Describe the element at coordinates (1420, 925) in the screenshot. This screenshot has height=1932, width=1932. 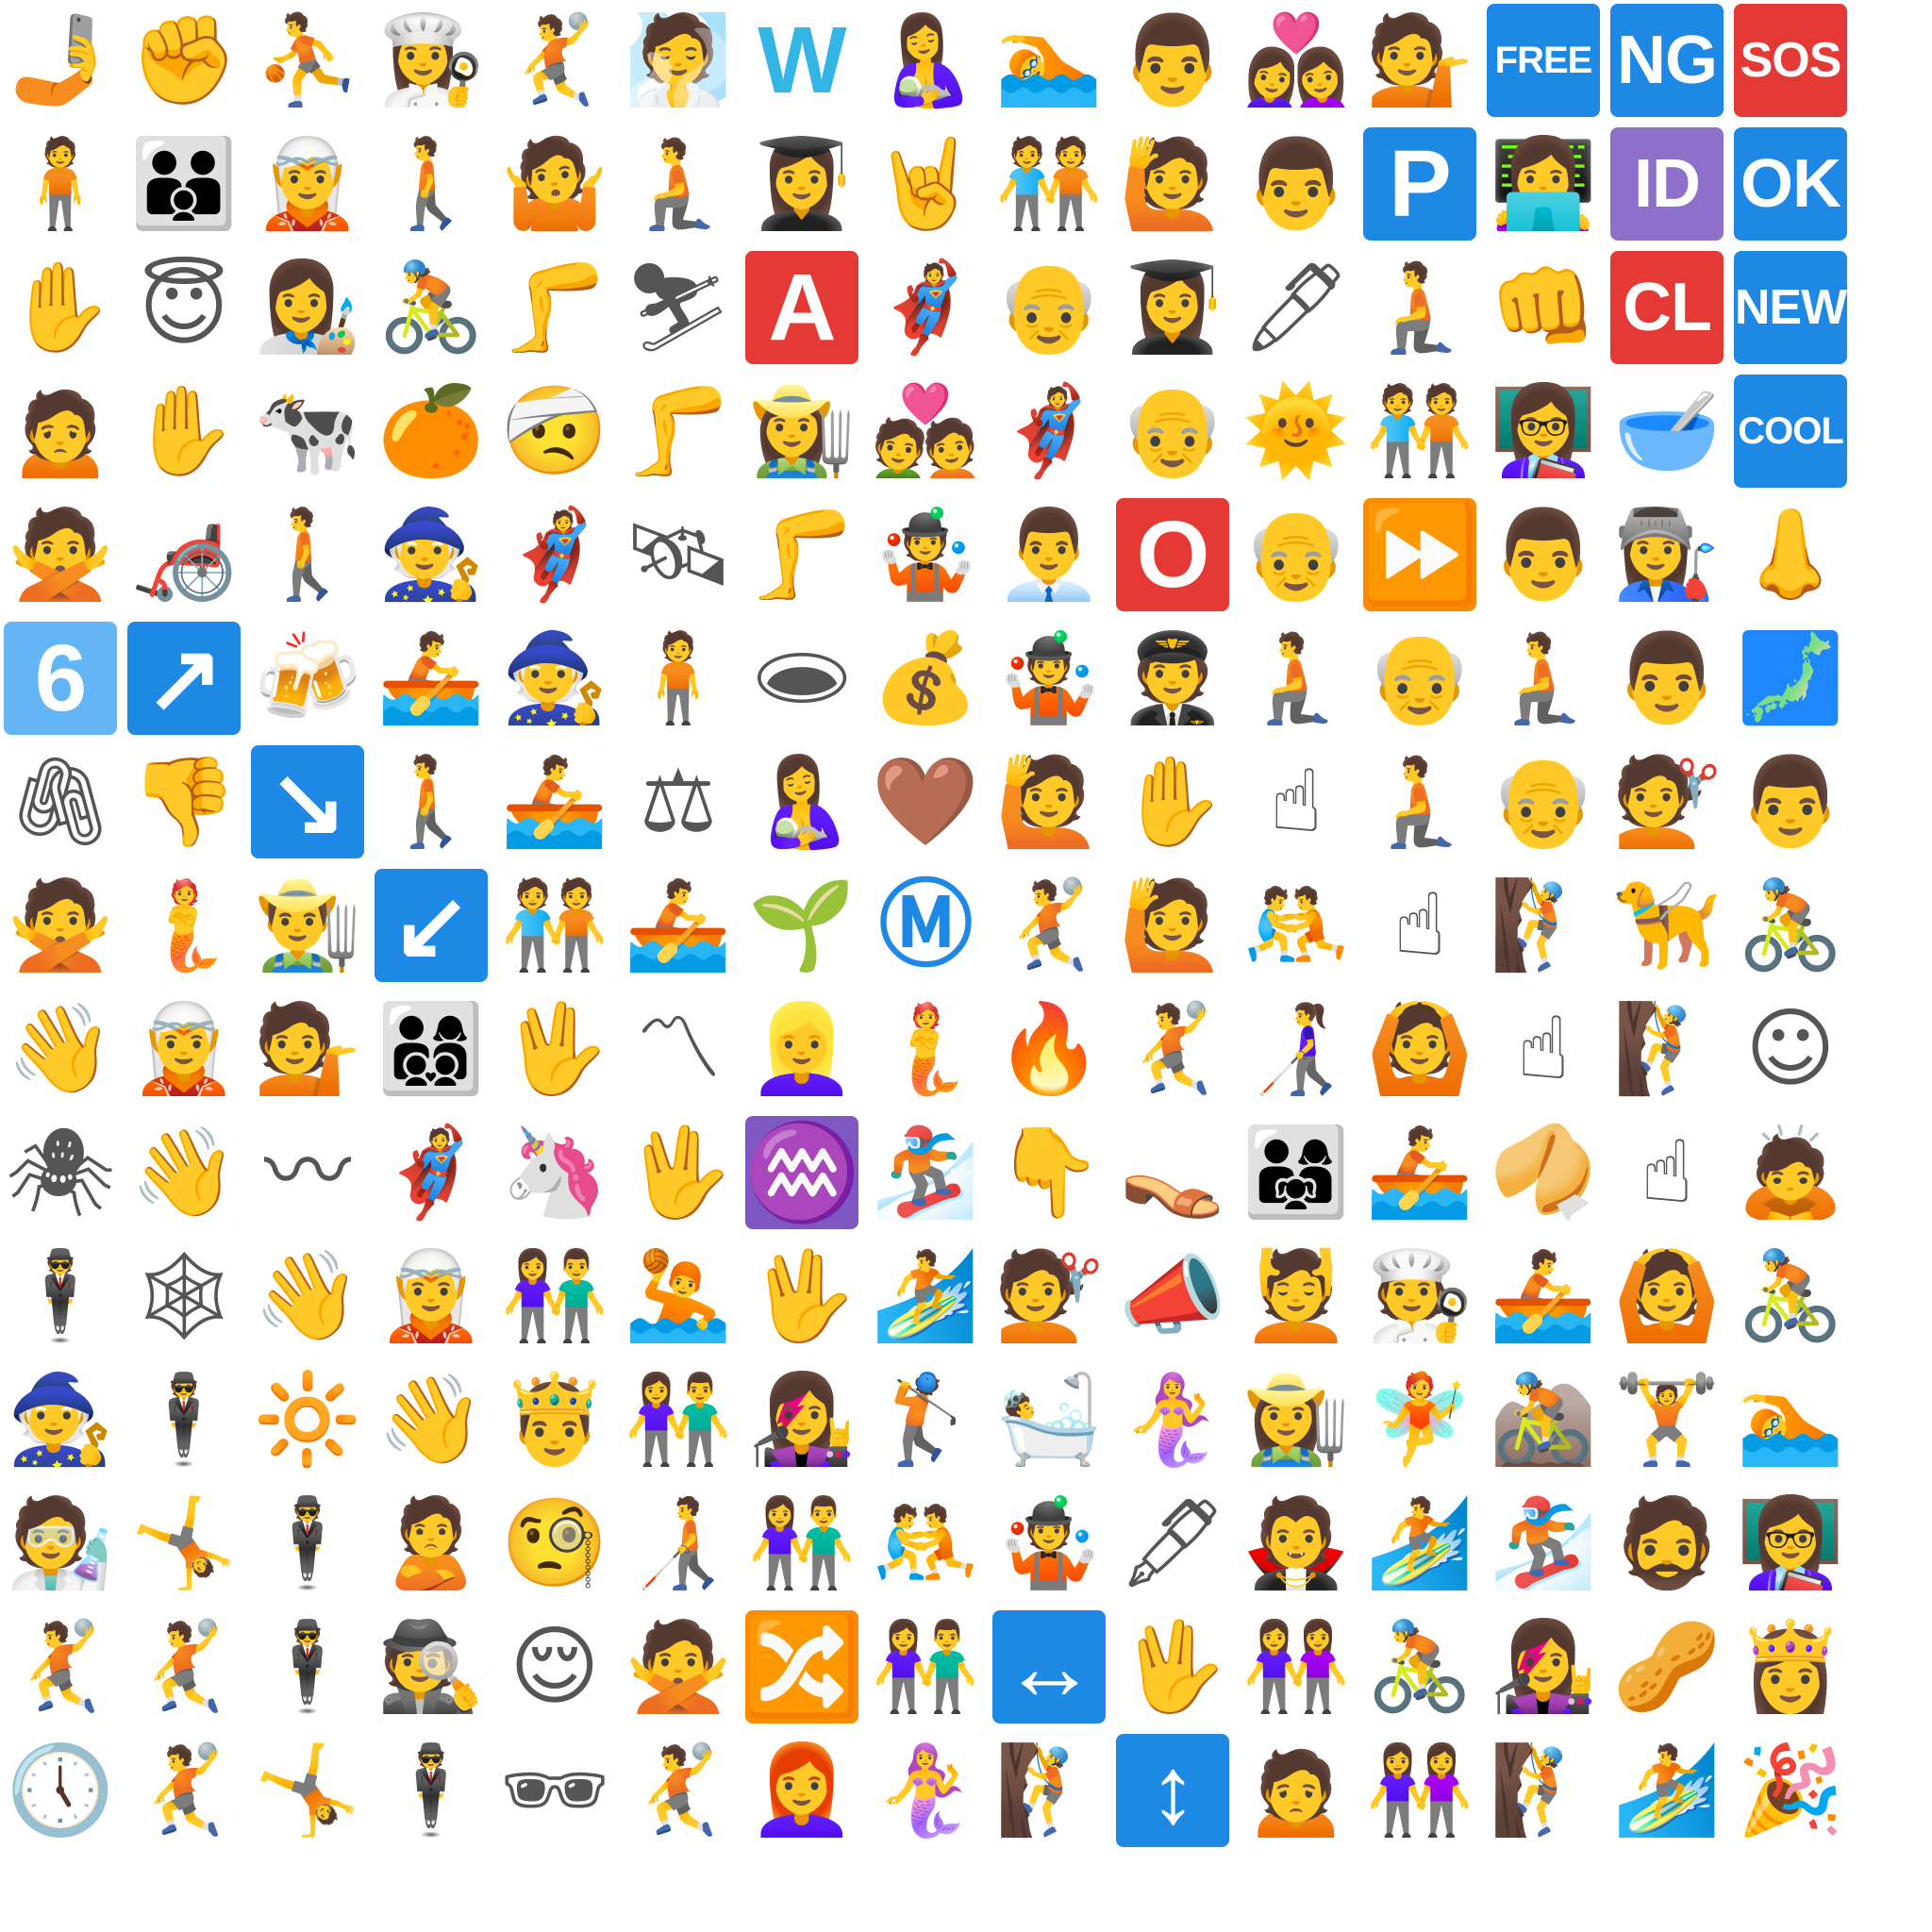
I see `index-pointing-up-2-icon: ☝` at that location.